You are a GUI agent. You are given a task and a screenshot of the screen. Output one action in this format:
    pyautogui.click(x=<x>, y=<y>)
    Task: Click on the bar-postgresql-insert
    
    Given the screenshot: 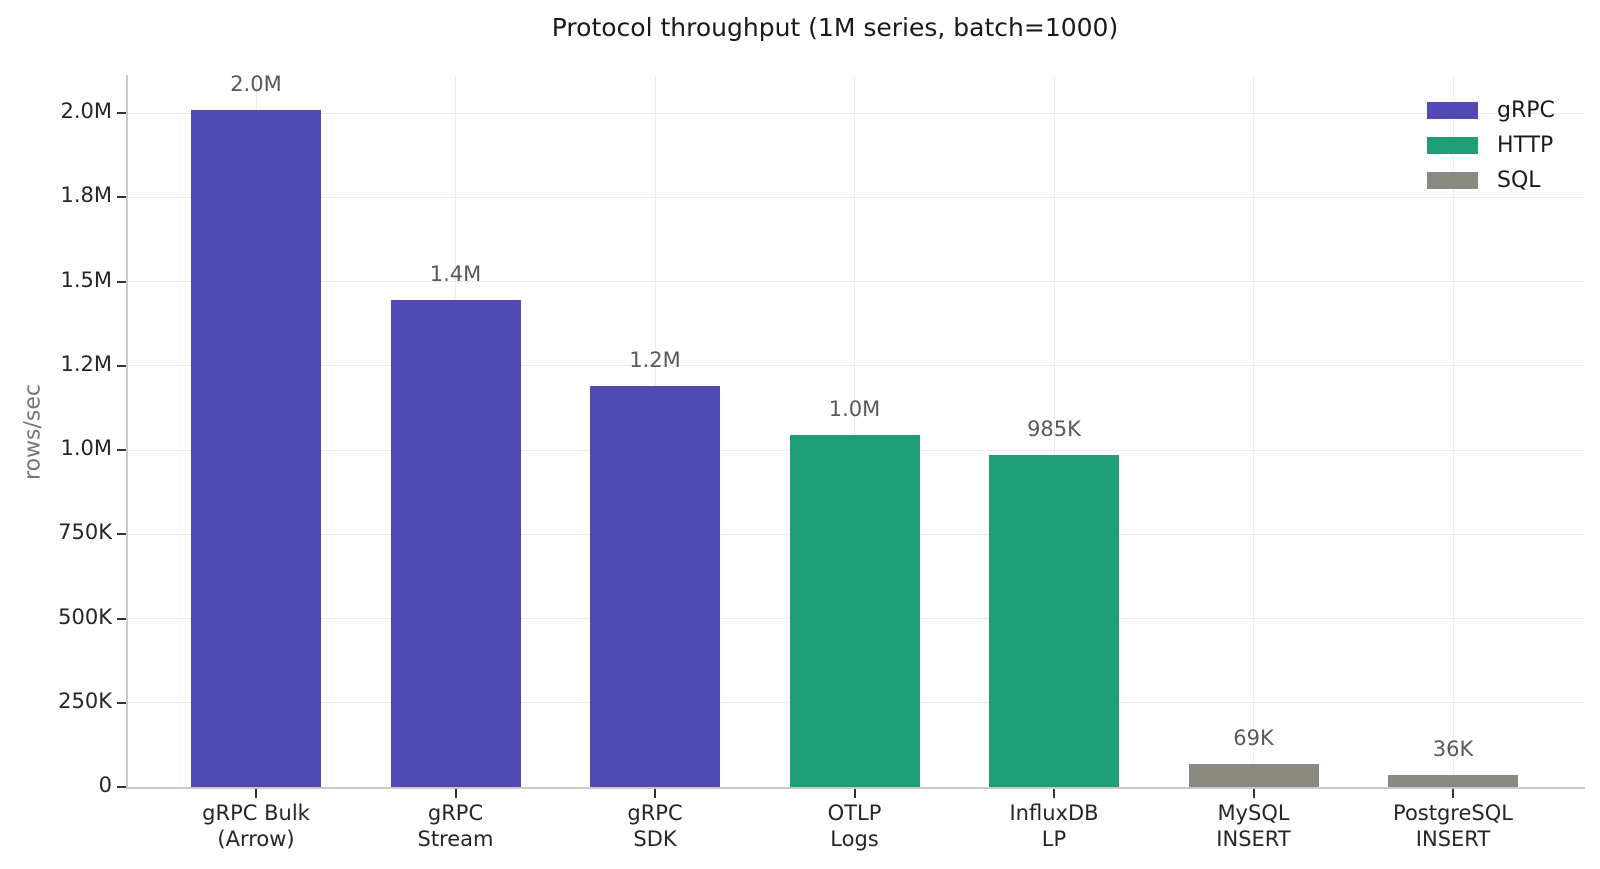 What is the action you would take?
    pyautogui.click(x=1453, y=781)
    